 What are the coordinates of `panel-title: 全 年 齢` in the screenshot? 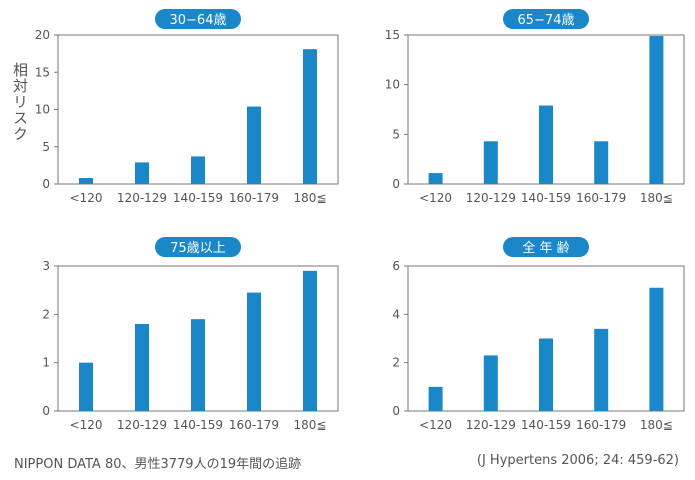 It's located at (545, 248).